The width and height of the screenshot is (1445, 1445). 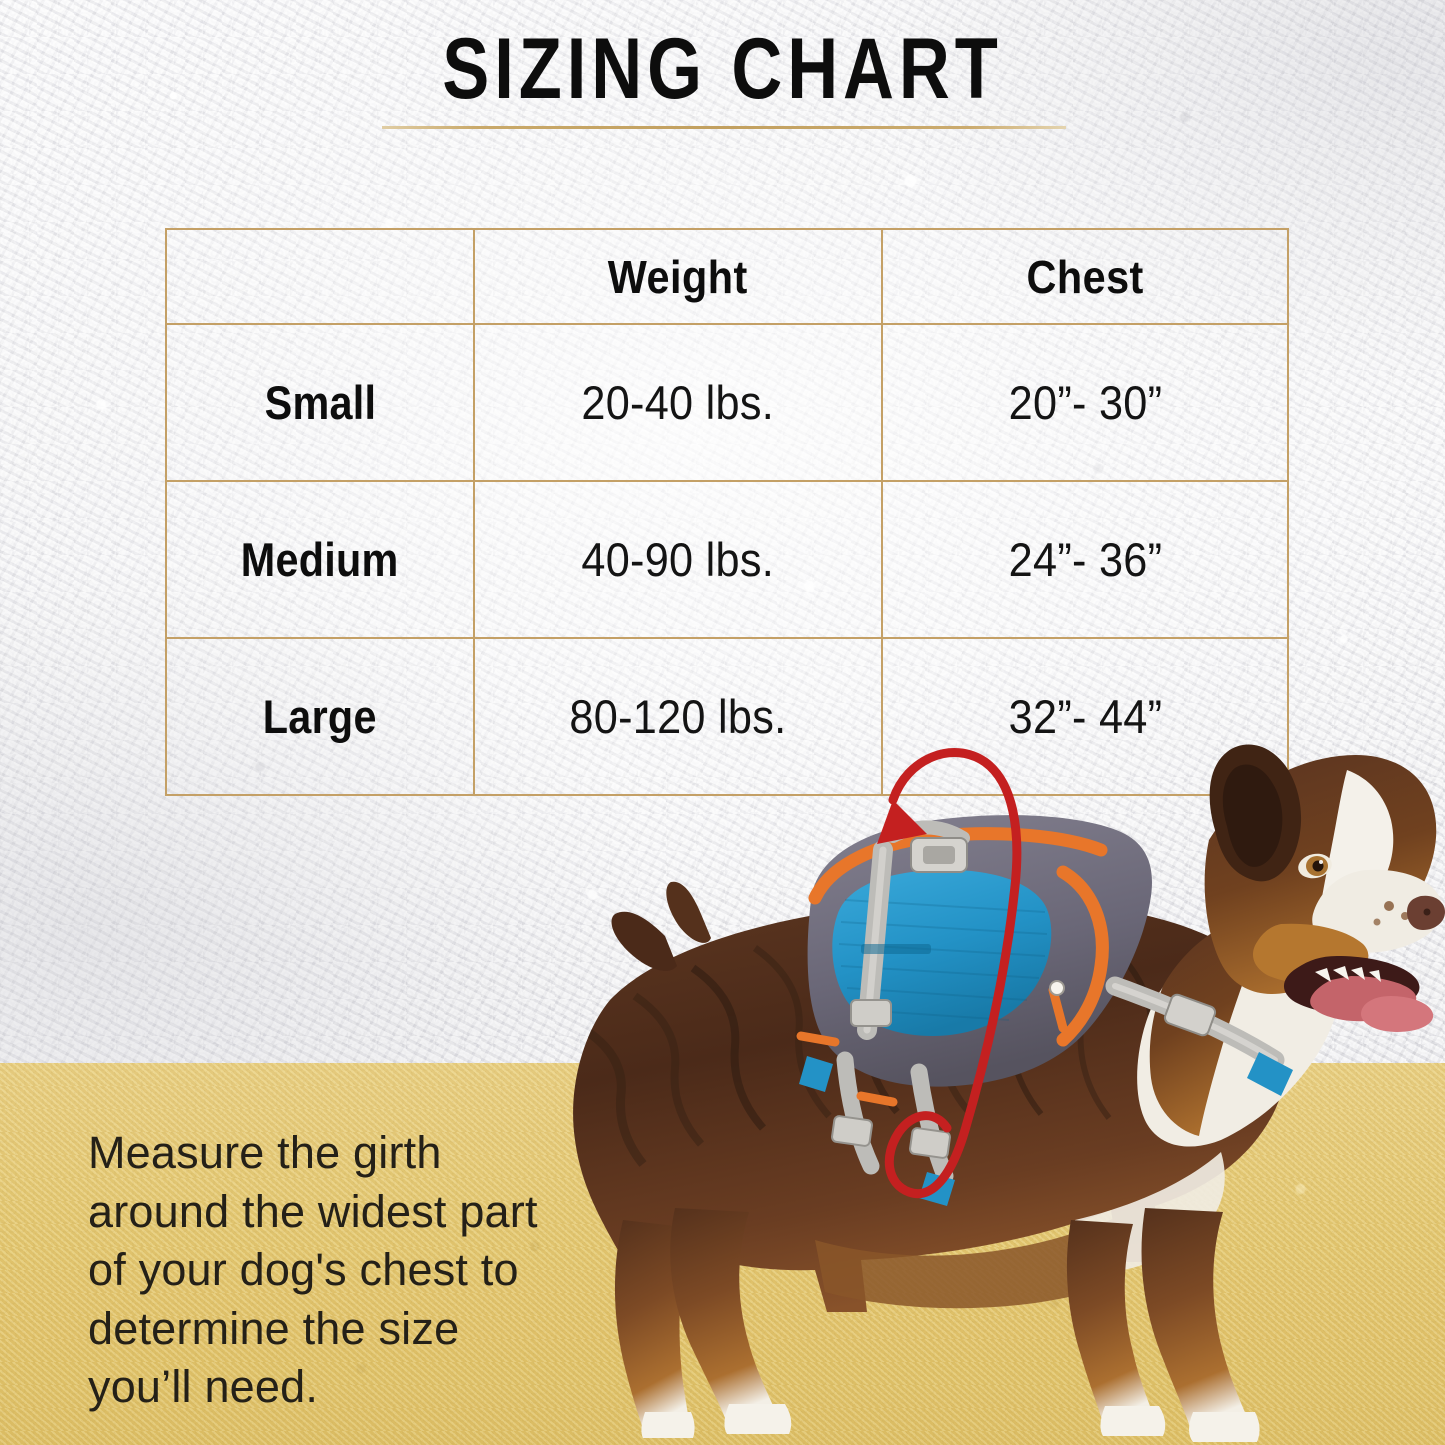 I want to click on weight-value: 80-120 lbs., so click(x=678, y=716).